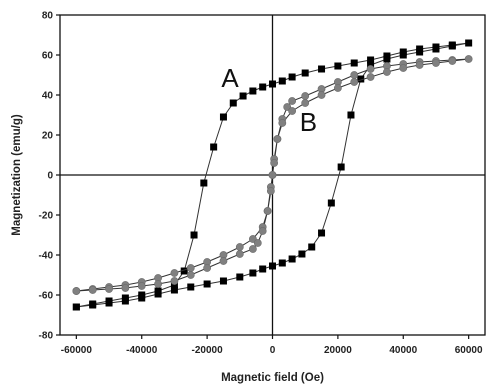 This screenshot has height=385, width=490. What do you see at coordinates (208, 350) in the screenshot?
I see `x-tick-label: -20000` at bounding box center [208, 350].